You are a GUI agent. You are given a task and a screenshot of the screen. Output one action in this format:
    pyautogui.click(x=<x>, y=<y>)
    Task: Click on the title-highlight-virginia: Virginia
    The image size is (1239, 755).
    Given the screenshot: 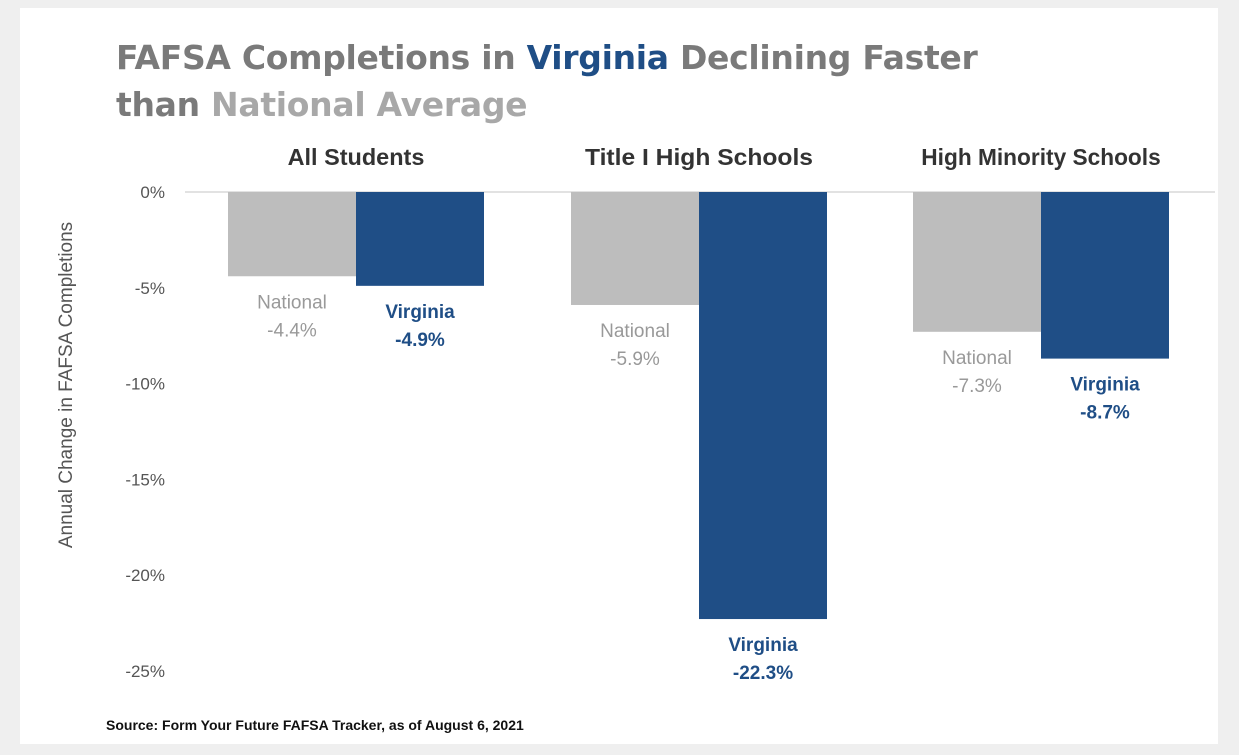 What is the action you would take?
    pyautogui.click(x=597, y=57)
    